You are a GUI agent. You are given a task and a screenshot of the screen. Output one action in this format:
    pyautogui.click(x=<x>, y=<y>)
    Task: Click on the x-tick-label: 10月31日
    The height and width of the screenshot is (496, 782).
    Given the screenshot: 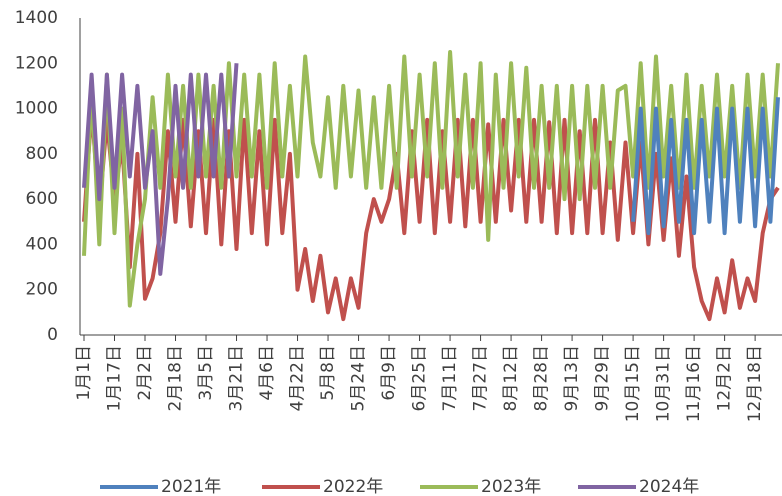 What is the action you would take?
    pyautogui.click(x=664, y=383)
    